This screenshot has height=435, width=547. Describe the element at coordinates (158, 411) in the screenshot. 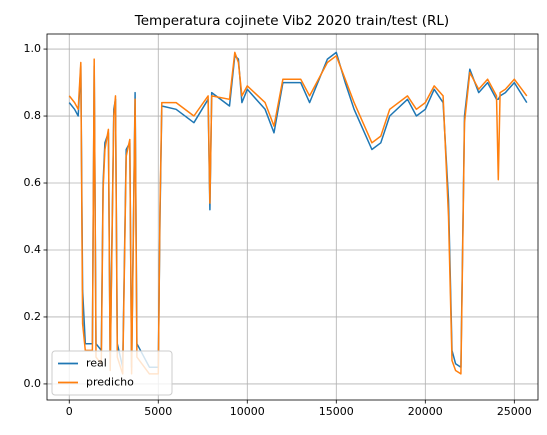

I see `x-tick-label: 5000` at that location.